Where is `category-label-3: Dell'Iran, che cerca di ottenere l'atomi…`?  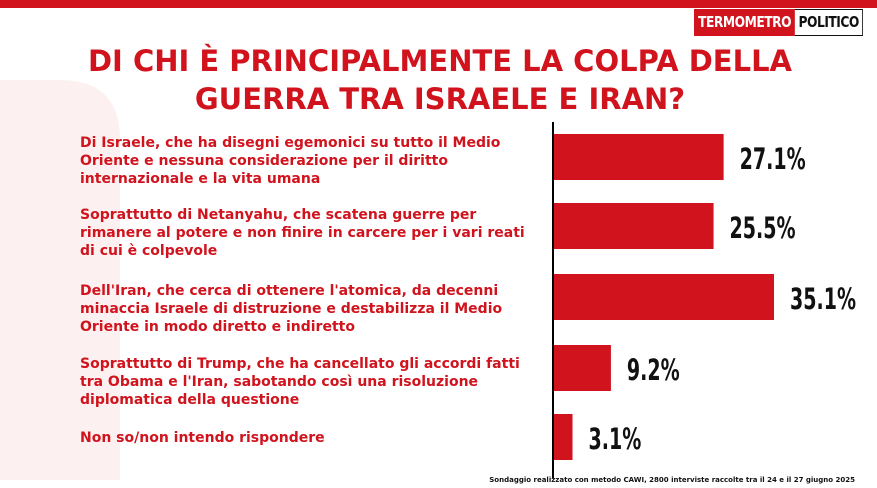 category-label-3: Dell'Iran, che cerca di ottenere l'atomi… is located at coordinates (291, 309).